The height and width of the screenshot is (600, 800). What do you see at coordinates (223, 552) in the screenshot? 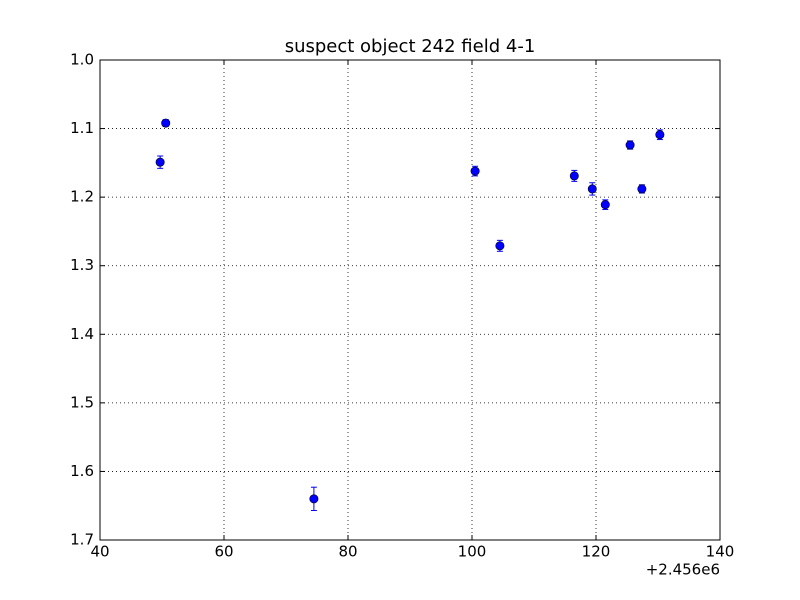
I see `x-tick-label: 60` at bounding box center [223, 552].